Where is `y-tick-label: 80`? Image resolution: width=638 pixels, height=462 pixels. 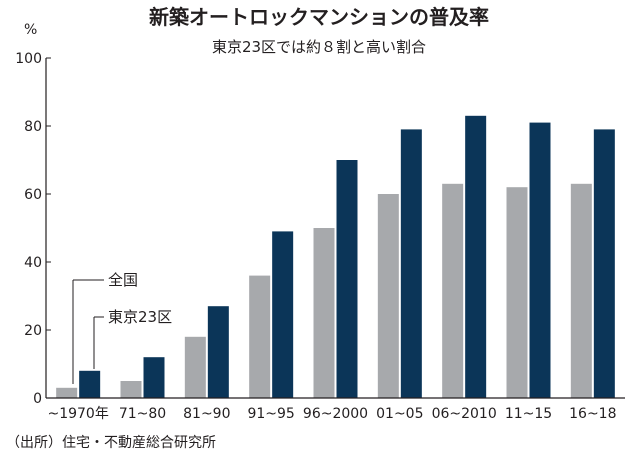 y-tick-label: 80 is located at coordinates (33, 127).